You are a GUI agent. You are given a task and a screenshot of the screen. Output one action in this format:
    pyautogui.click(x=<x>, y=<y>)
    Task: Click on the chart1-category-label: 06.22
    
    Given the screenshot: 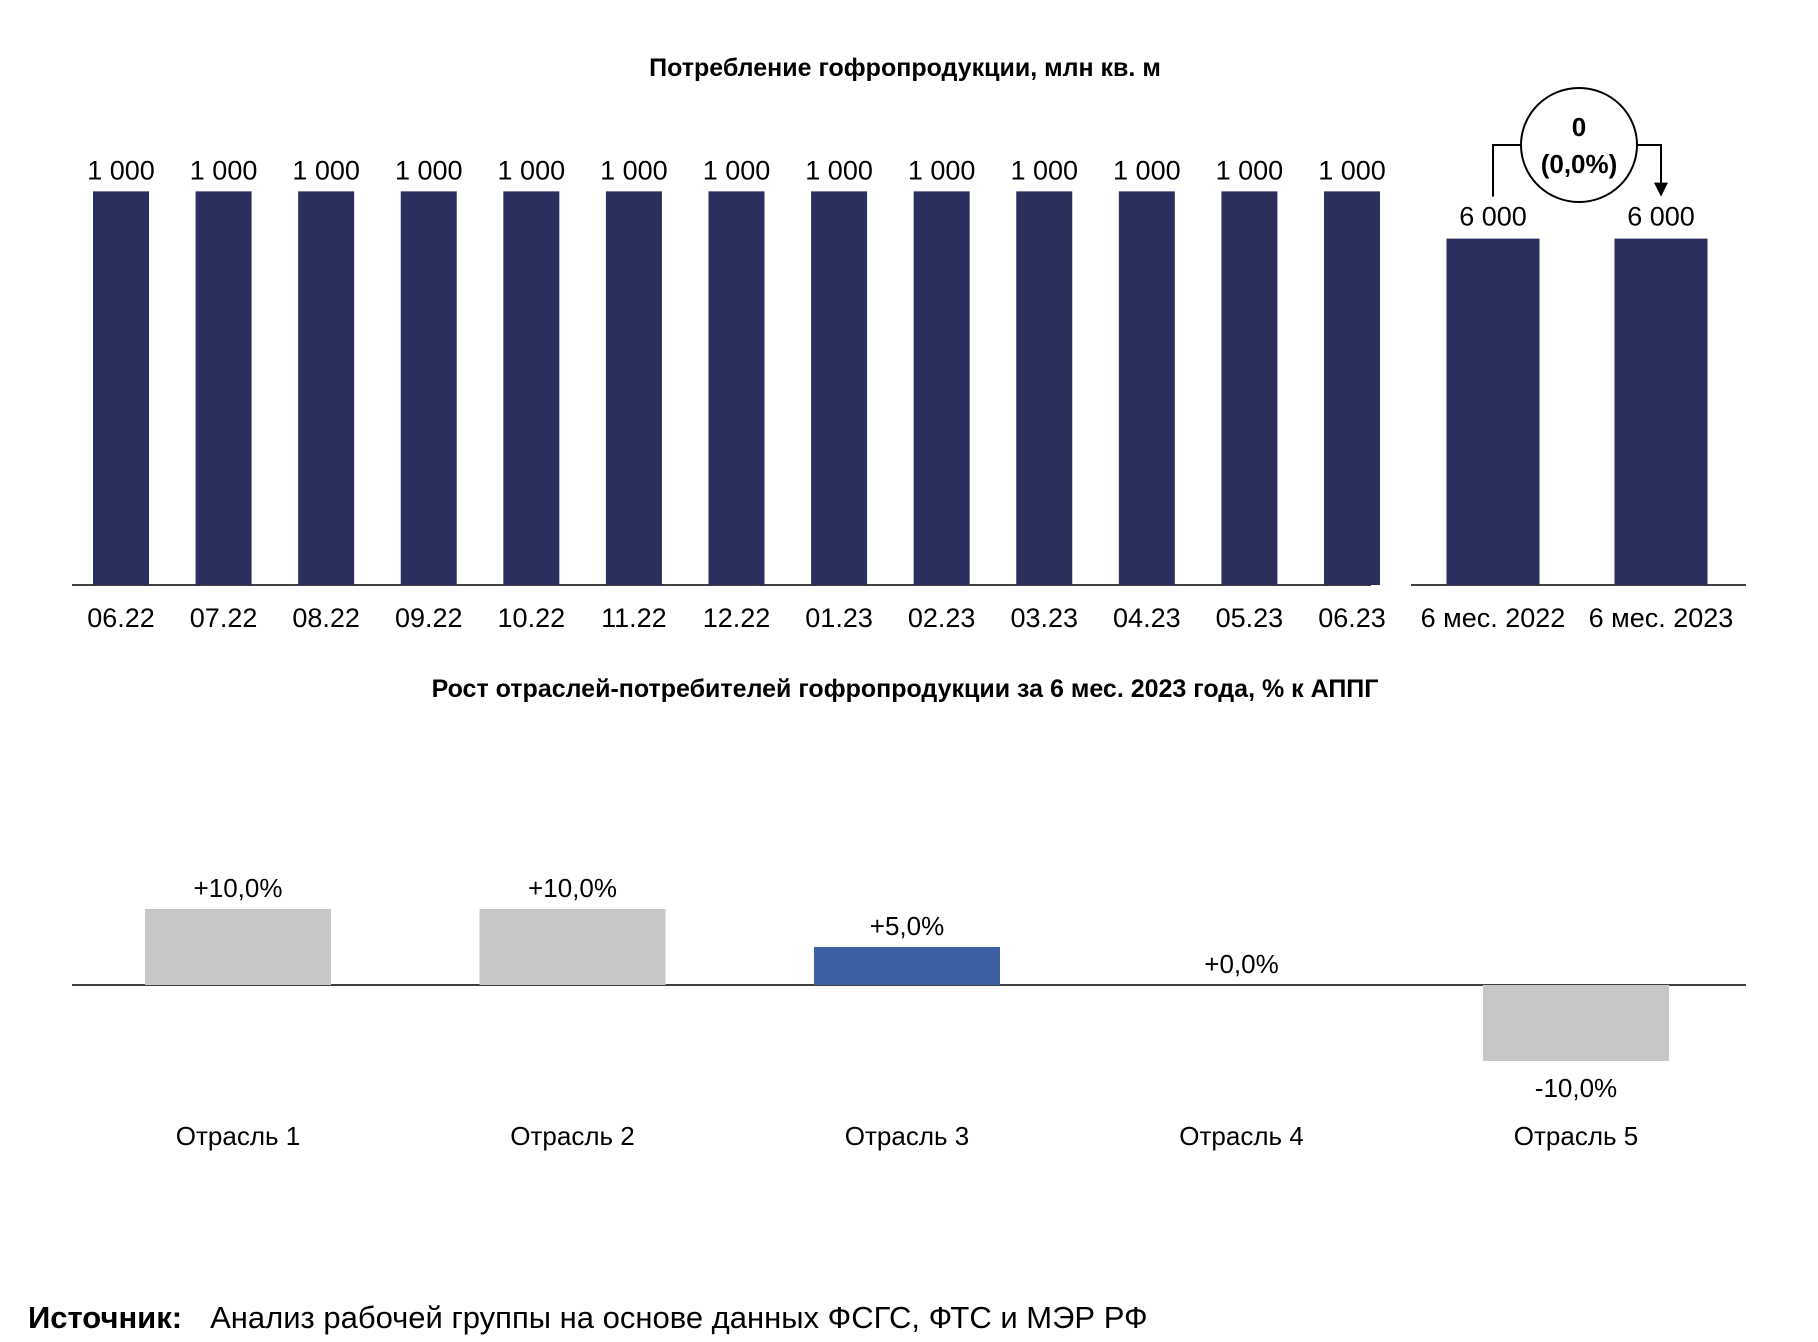 What is the action you would take?
    pyautogui.click(x=121, y=618)
    